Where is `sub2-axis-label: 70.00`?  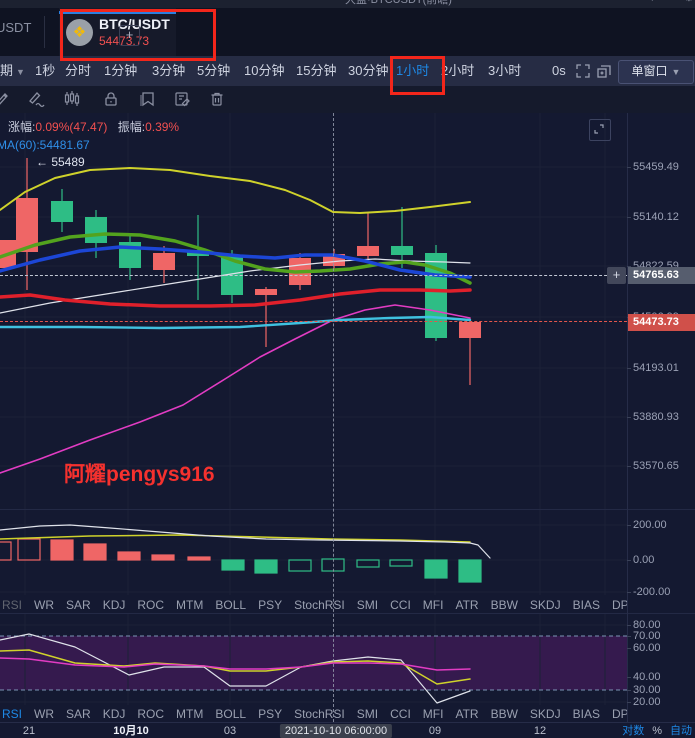 sub2-axis-label: 70.00 is located at coordinates (647, 636).